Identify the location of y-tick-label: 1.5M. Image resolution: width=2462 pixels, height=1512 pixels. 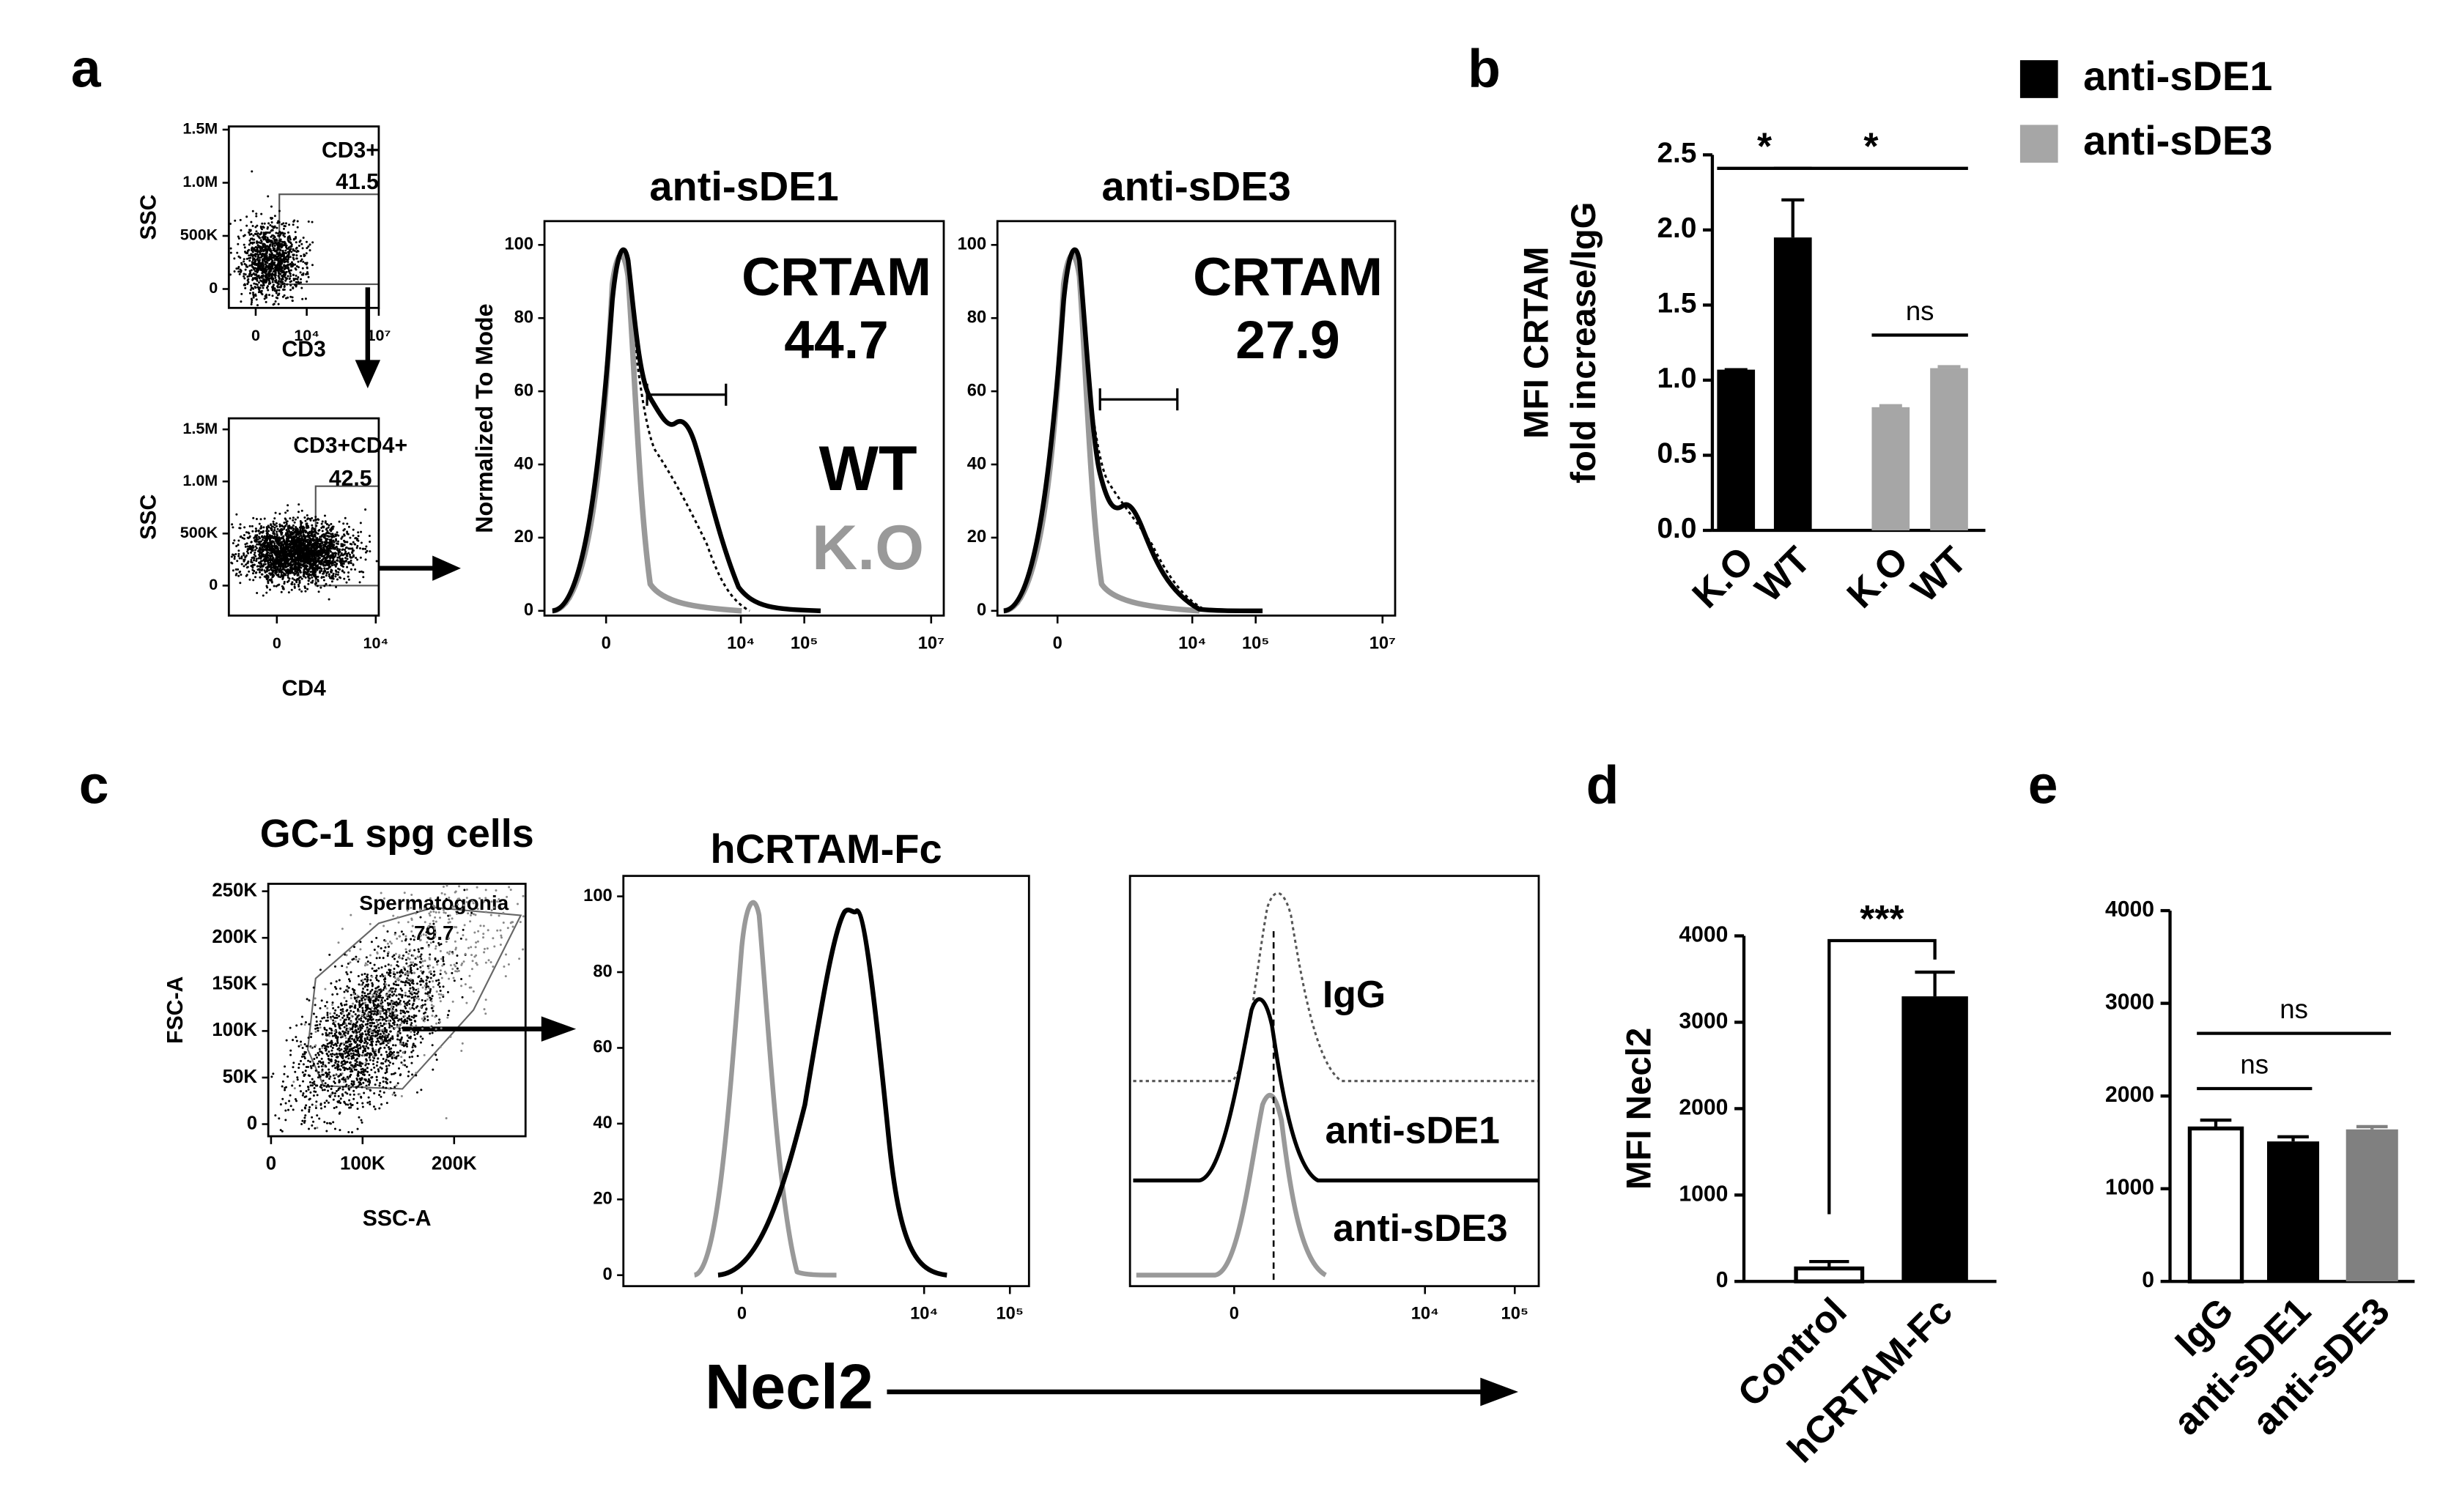
(200, 129).